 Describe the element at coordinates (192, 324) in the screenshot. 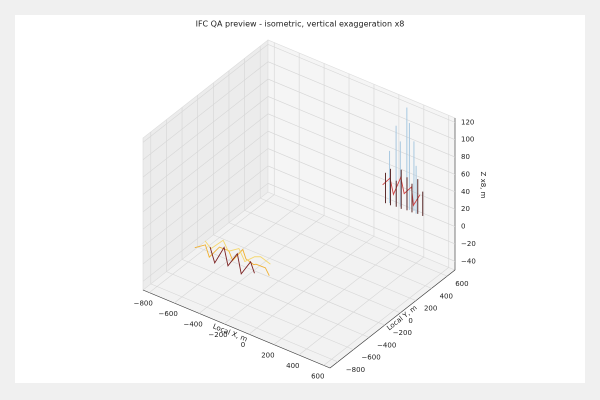

I see `x-tick-label: −400` at that location.